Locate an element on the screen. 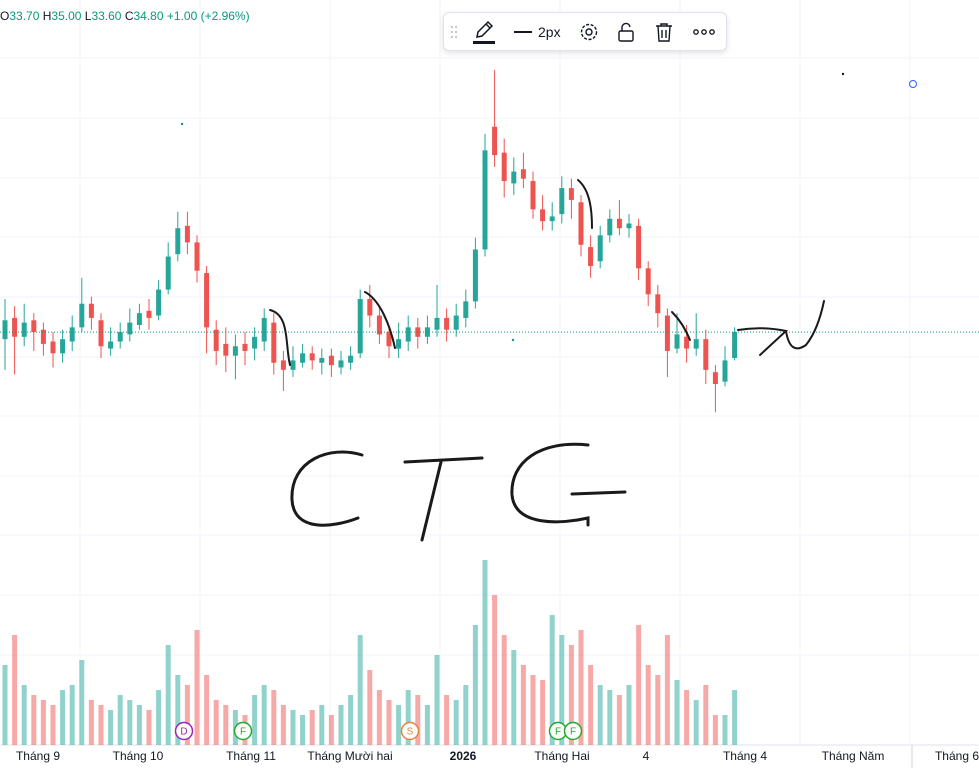 The image size is (979, 768). x-tick-label: Tháng Năm is located at coordinates (853, 756).